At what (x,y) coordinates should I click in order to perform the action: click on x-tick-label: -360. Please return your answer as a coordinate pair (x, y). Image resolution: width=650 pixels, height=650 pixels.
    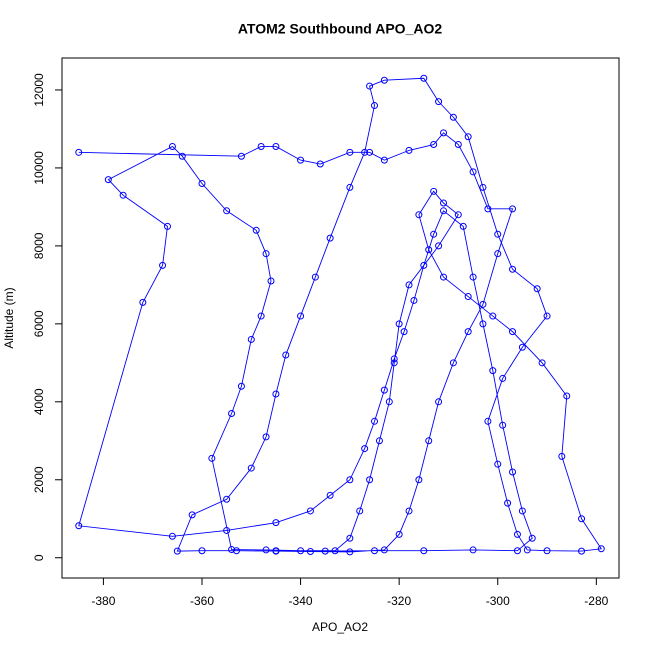
    Looking at the image, I should click on (202, 601).